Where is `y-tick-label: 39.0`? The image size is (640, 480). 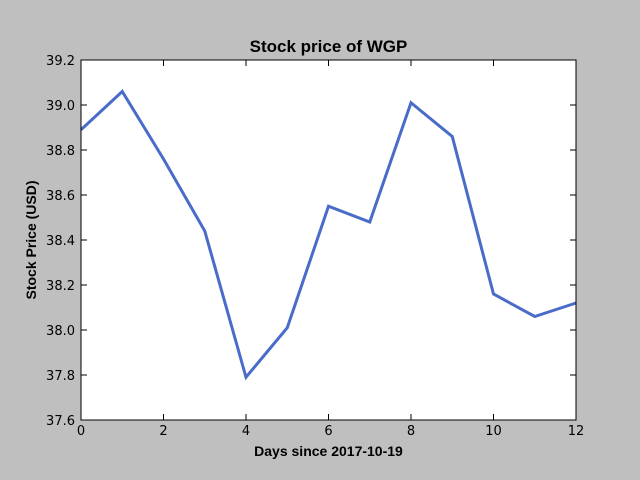
y-tick-label: 39.0 is located at coordinates (60, 106).